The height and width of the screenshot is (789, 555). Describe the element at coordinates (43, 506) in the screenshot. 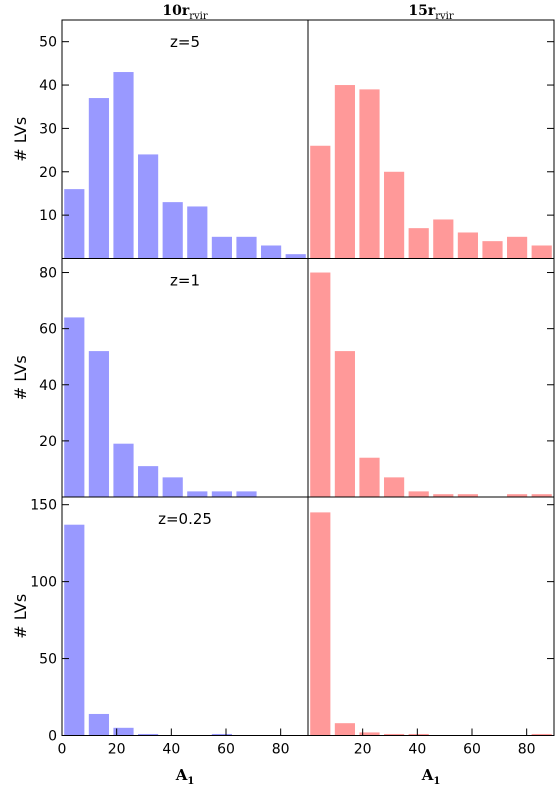

I see `y-tick-label: 150` at that location.